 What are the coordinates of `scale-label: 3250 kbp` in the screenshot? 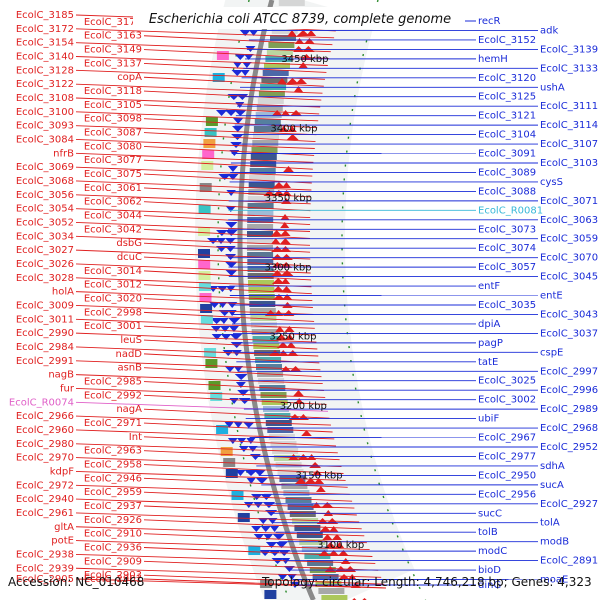 It's located at (292, 337).